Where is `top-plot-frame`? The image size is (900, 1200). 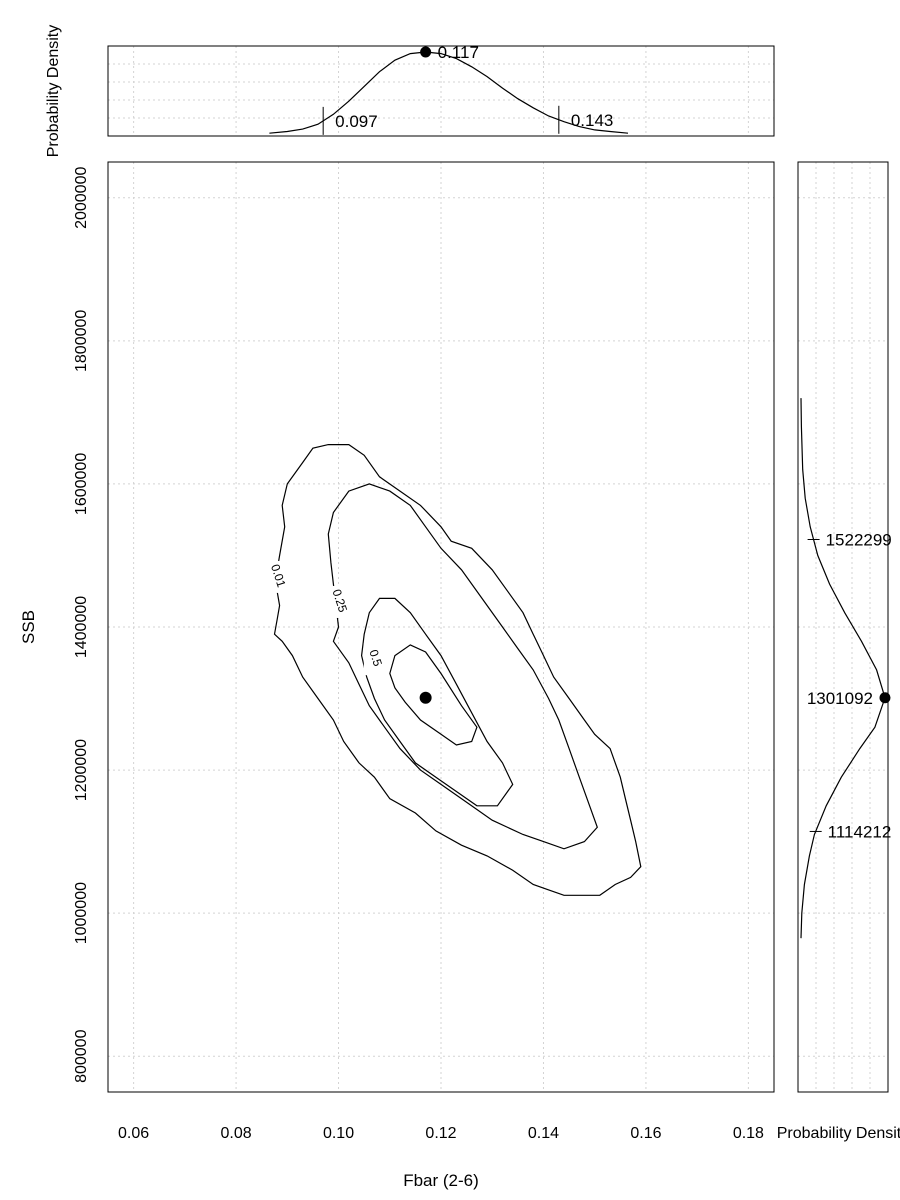 top-plot-frame is located at coordinates (441, 91).